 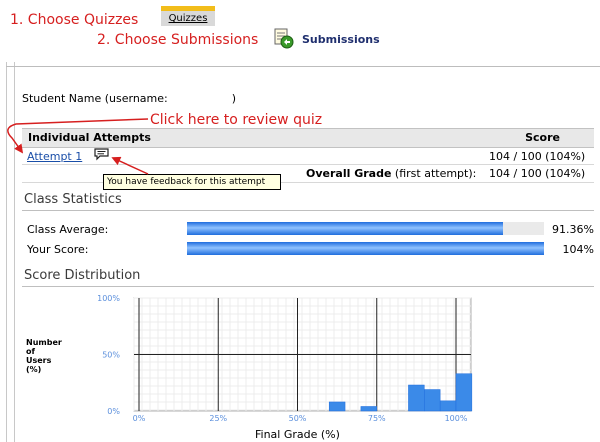 I want to click on class-average-bar-fill, so click(x=345, y=228).